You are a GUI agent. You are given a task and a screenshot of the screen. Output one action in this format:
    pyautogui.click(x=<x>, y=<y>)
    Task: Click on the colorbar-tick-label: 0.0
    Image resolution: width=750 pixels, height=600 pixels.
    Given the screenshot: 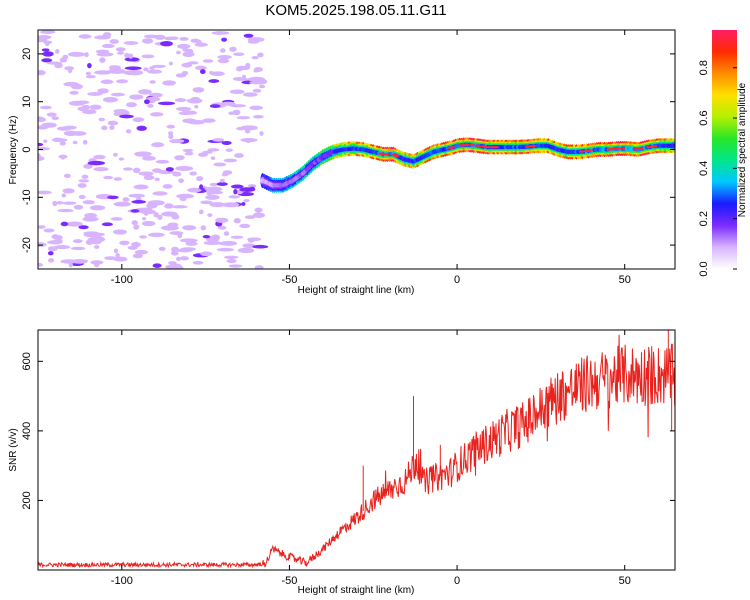 What is the action you would take?
    pyautogui.click(x=704, y=268)
    